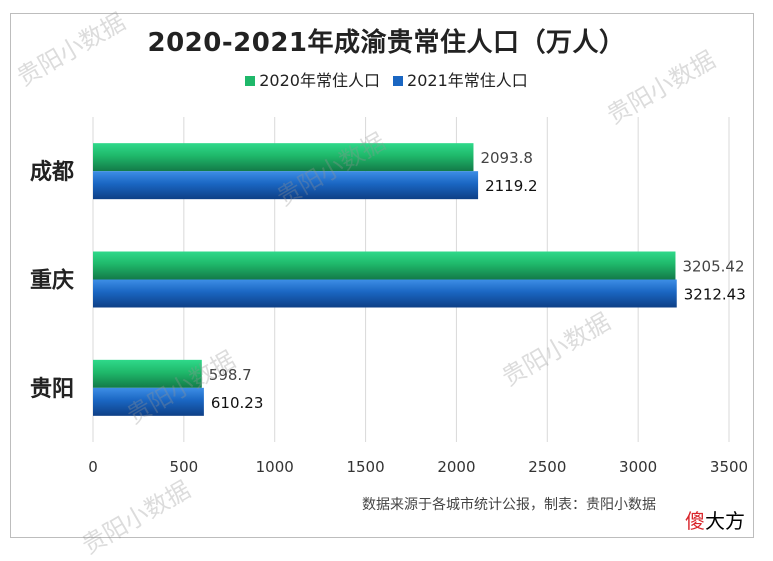  Describe the element at coordinates (713, 267) in the screenshot. I see `data-label: 3205.42` at that location.